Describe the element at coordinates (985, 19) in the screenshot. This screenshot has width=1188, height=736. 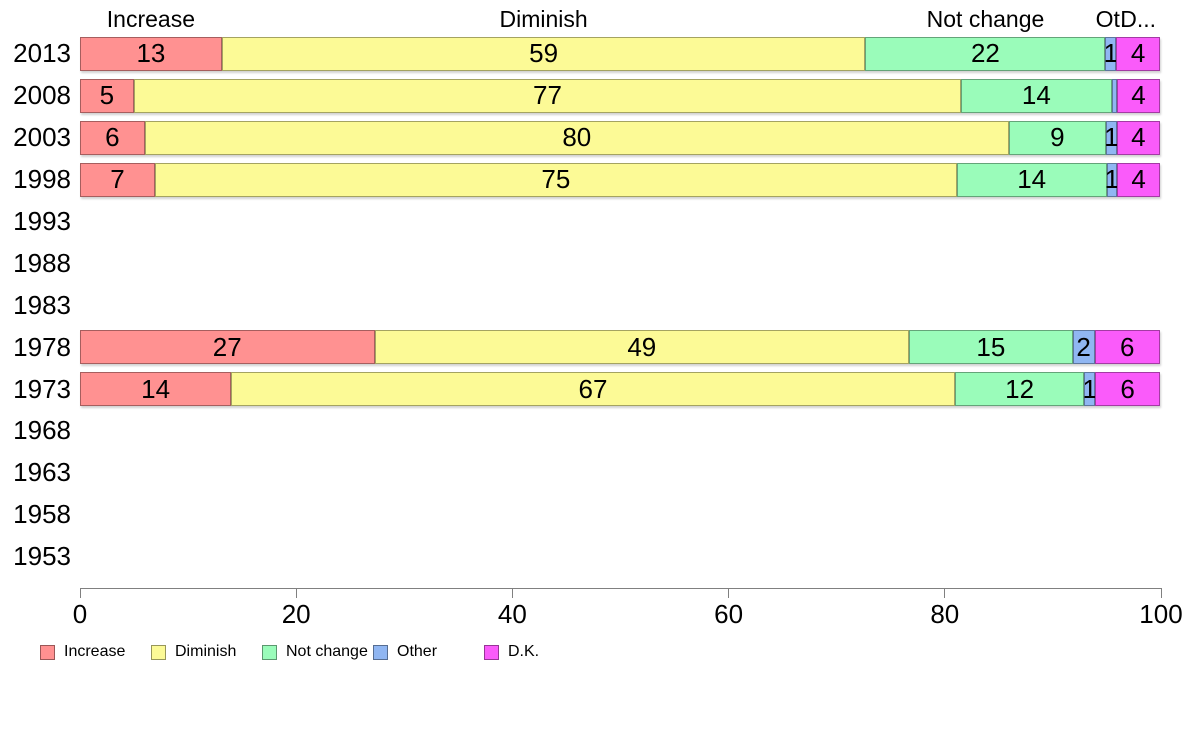
I see `column-header-not-change: Not change` at that location.